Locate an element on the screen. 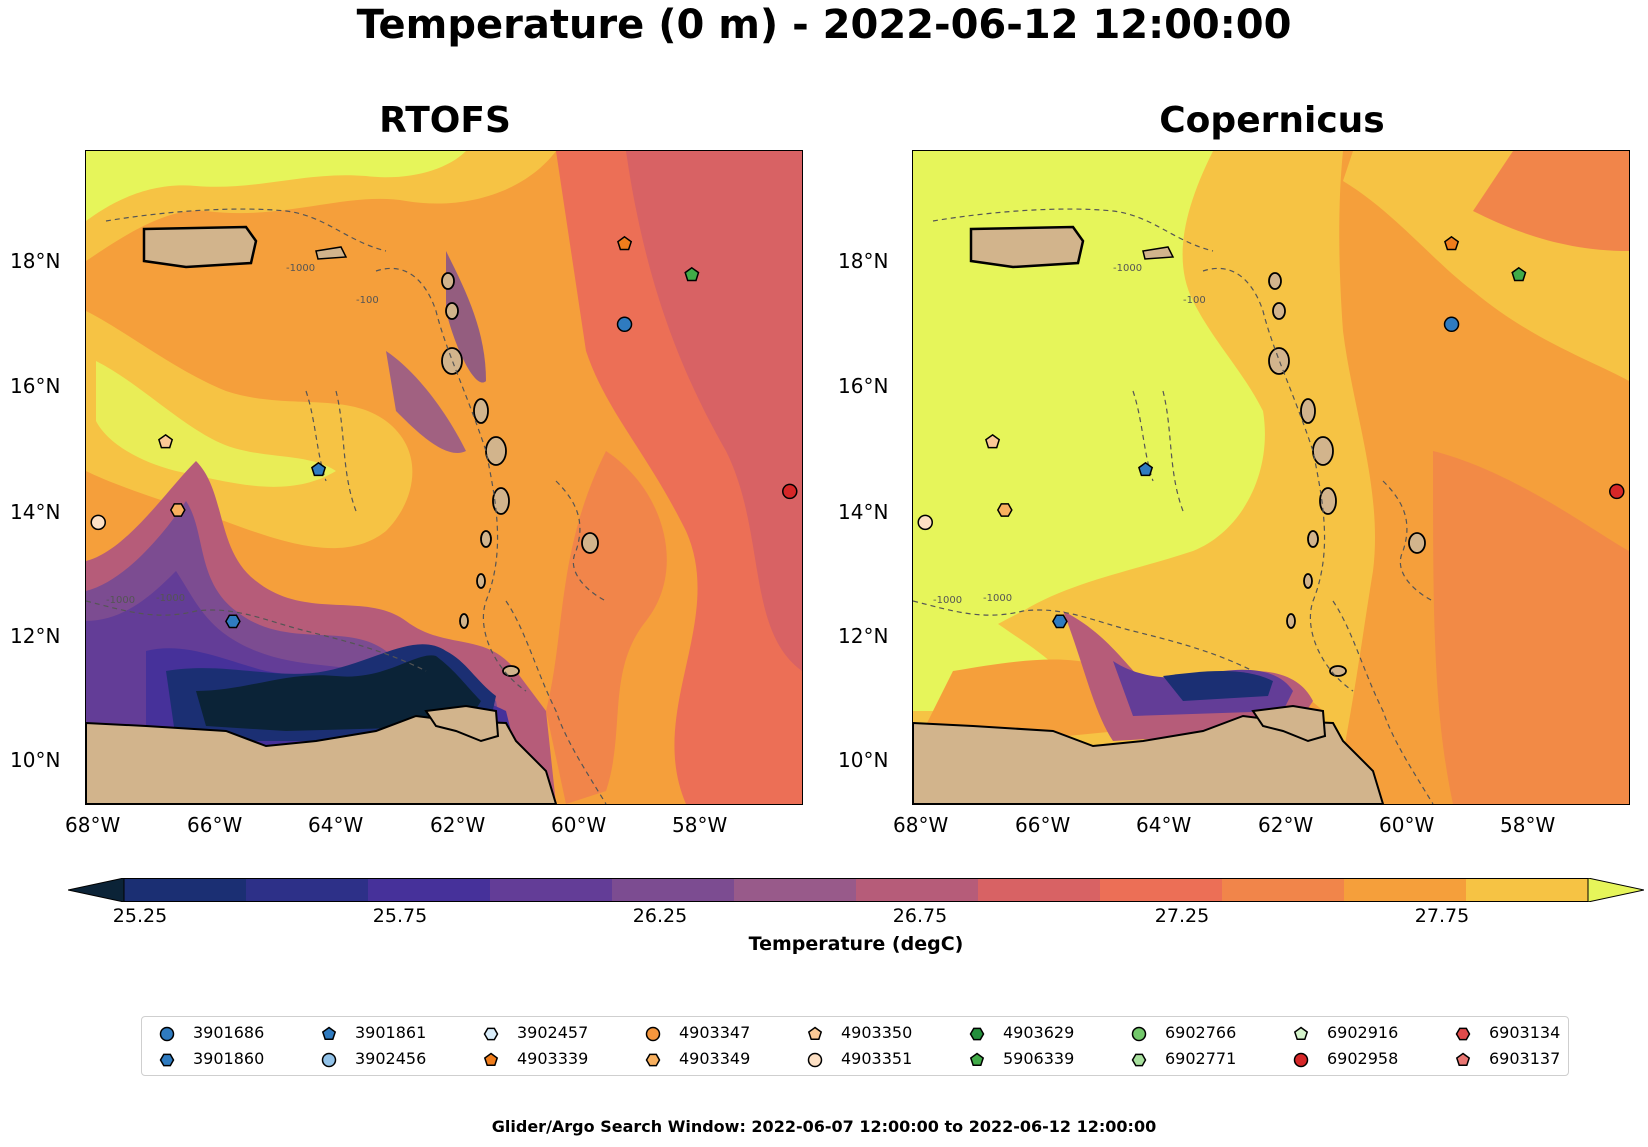 The image size is (1648, 1147). legend-label: 6903134 is located at coordinates (1525, 1032).